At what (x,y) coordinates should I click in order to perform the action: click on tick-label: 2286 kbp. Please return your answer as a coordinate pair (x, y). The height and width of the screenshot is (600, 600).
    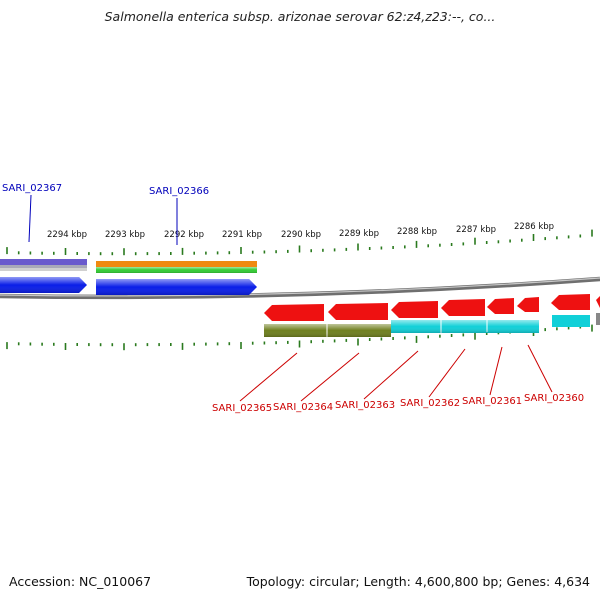
    Looking at the image, I should click on (534, 227).